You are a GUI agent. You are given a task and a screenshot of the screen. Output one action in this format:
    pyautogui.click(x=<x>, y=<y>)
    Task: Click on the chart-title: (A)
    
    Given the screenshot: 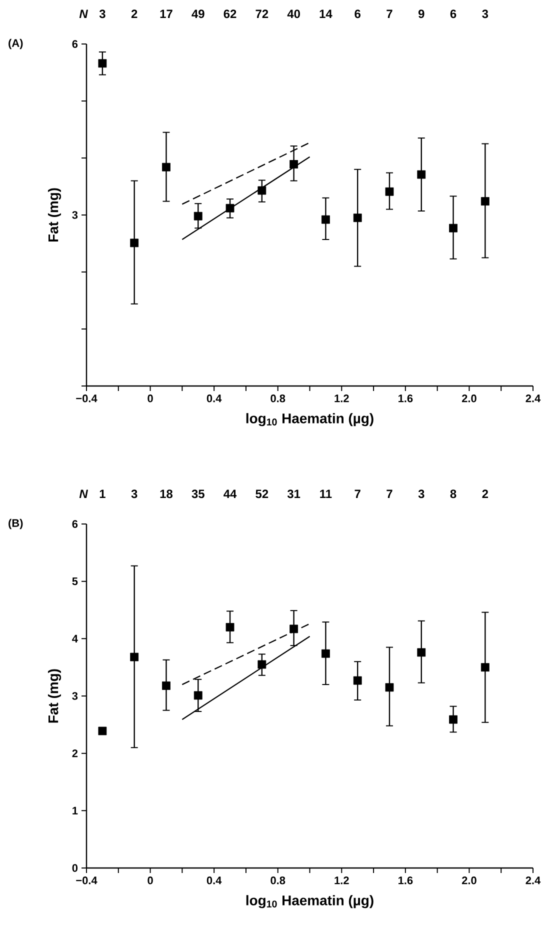 What is the action you would take?
    pyautogui.click(x=15, y=44)
    